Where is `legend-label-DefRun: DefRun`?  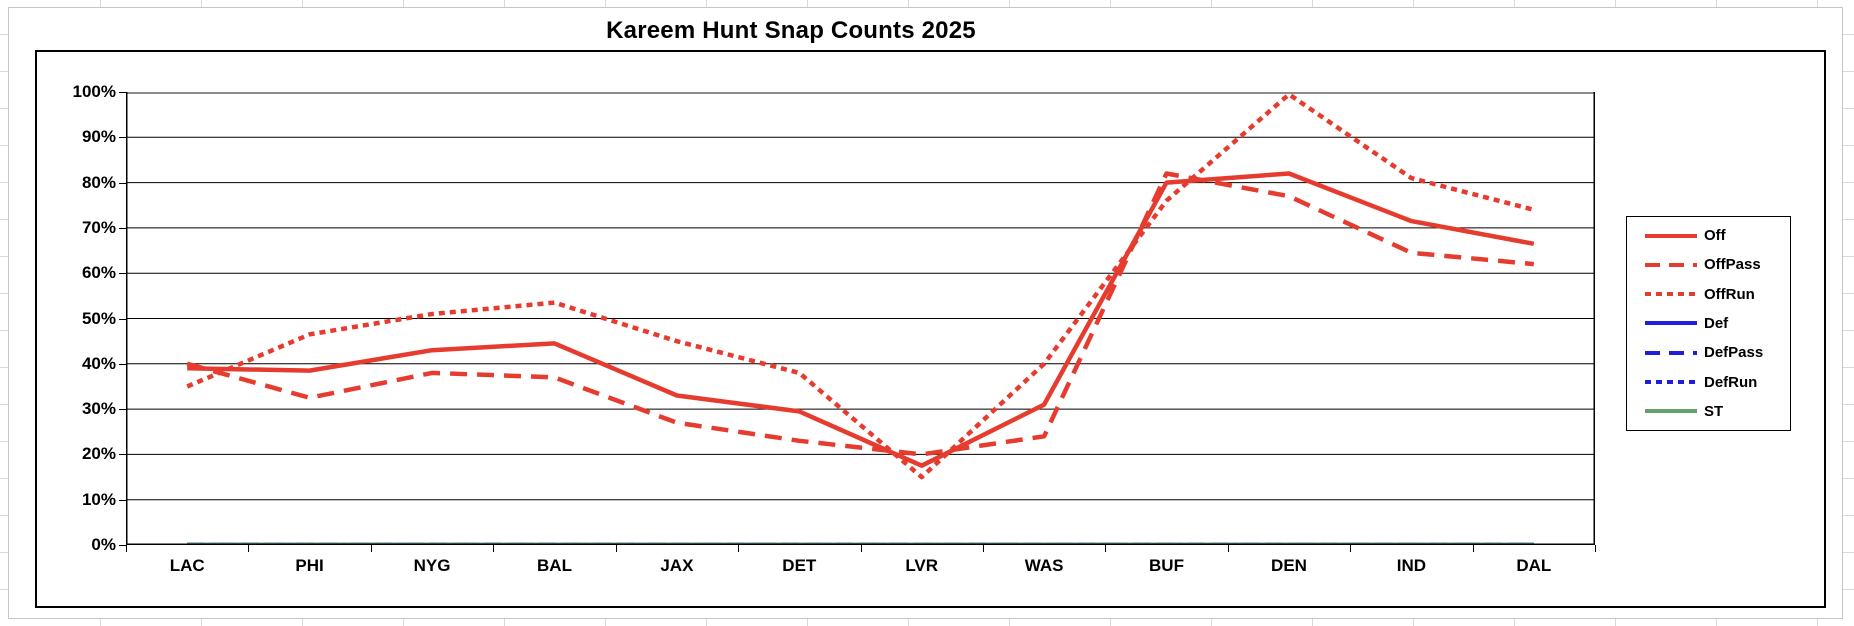 legend-label-DefRun: DefRun is located at coordinates (1731, 382).